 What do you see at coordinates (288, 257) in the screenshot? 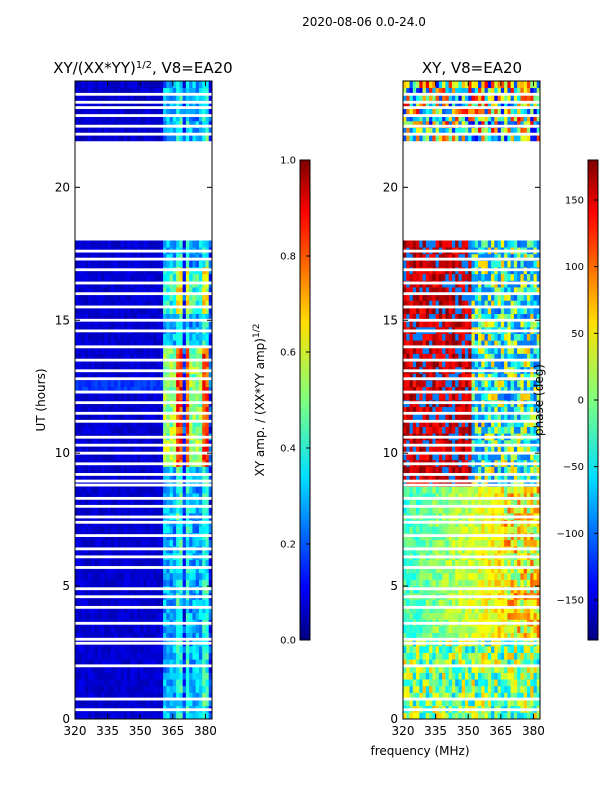
I see `amp-colorbar-tick-label: 0.8` at bounding box center [288, 257].